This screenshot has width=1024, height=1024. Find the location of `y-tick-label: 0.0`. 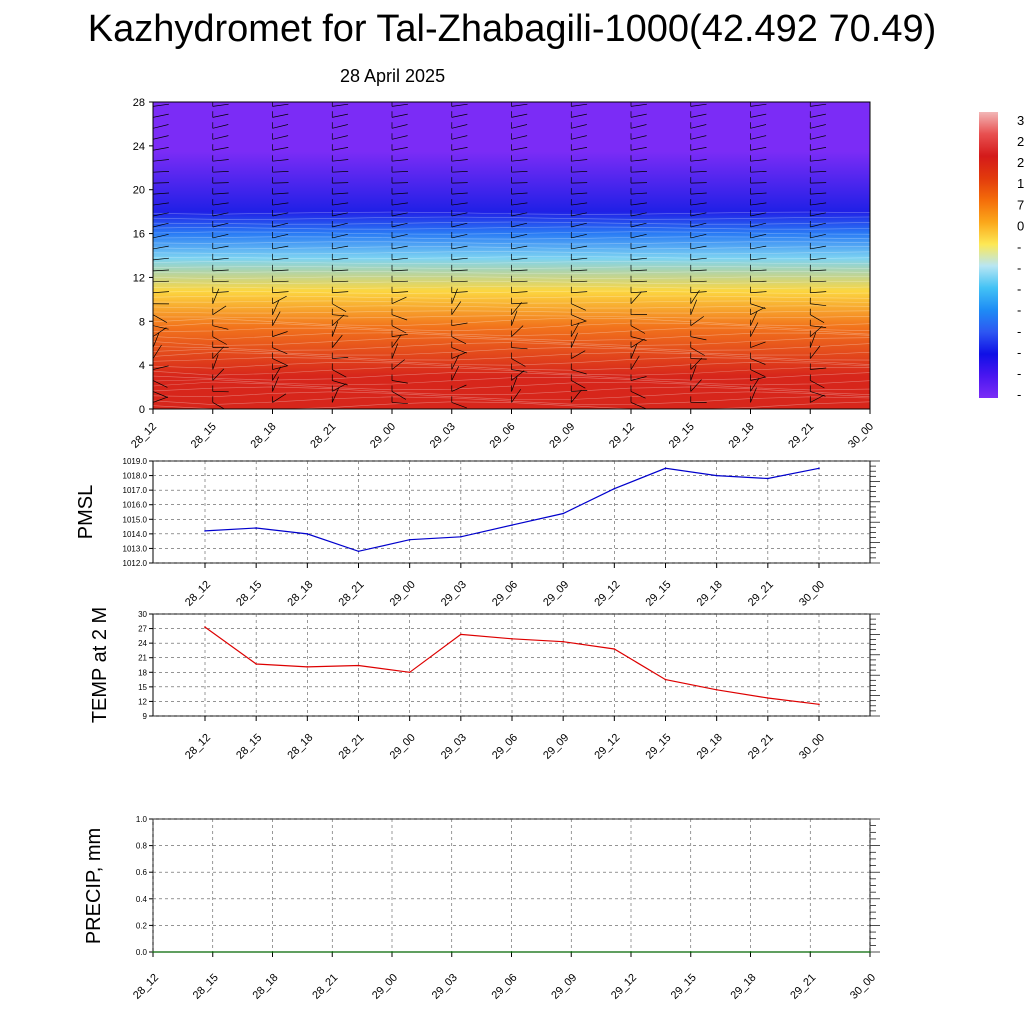

y-tick-label: 0.0 is located at coordinates (142, 952).